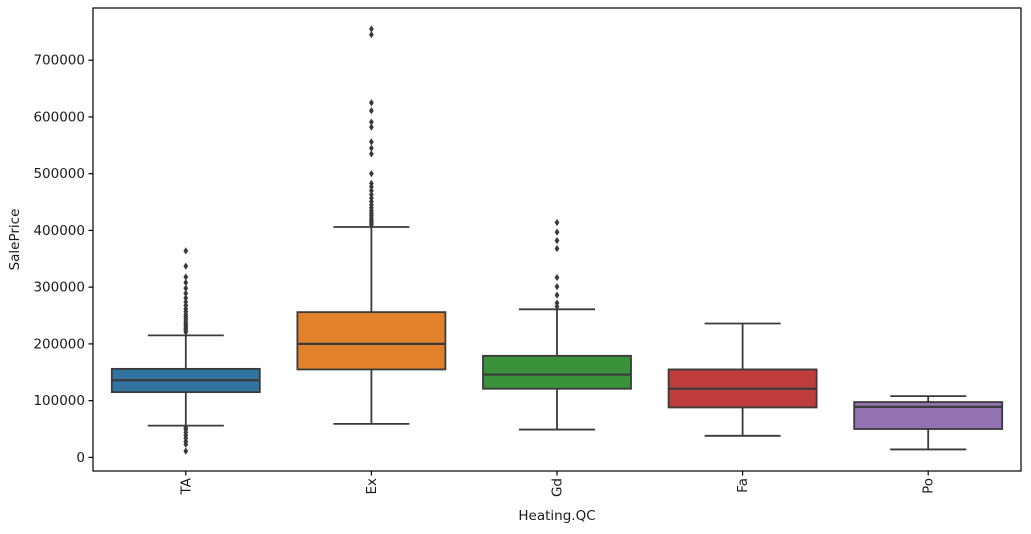 The width and height of the screenshot is (1031, 534). I want to click on y-tick-label: 300000, so click(59, 288).